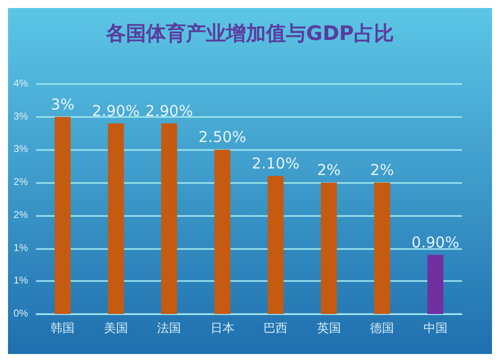 Image resolution: width=500 pixels, height=362 pixels. What do you see at coordinates (116, 328) in the screenshot?
I see `x-tick-label: 美国` at bounding box center [116, 328].